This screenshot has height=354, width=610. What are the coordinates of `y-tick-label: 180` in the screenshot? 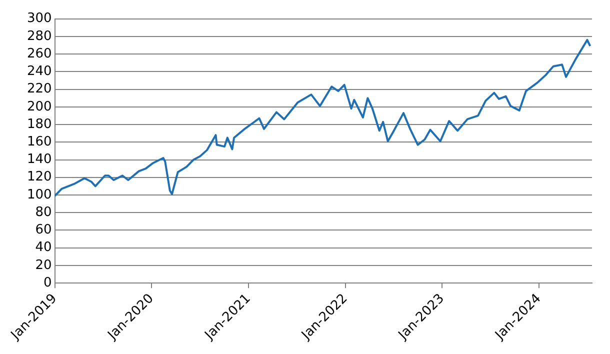 It's located at (39, 124).